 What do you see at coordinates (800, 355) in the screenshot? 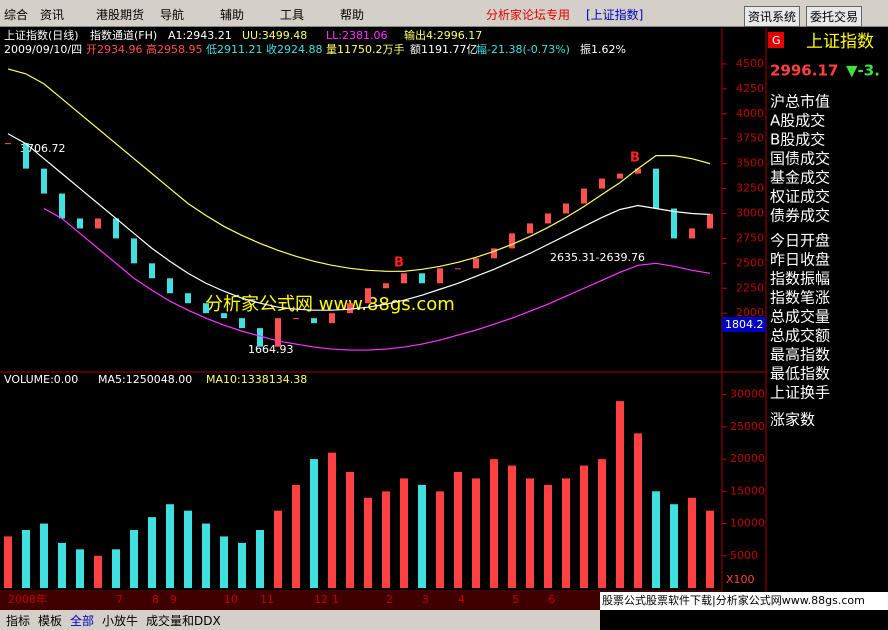
I see `panel-label: 最高指数` at bounding box center [800, 355].